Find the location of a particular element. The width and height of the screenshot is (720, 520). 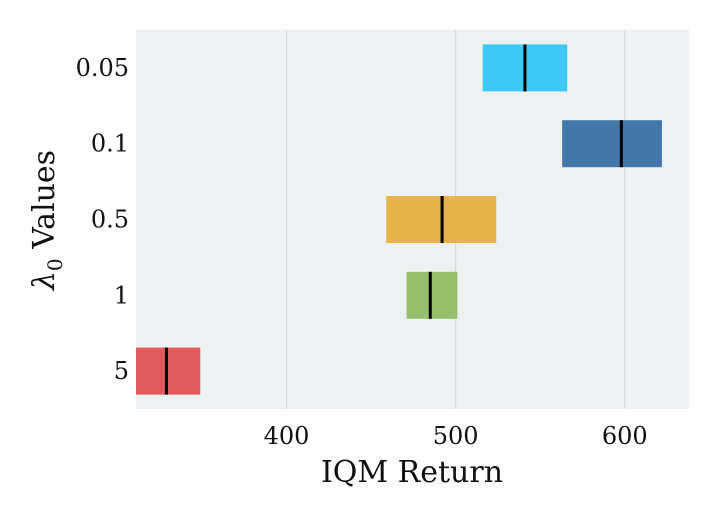

y-tick-label-5: 5 is located at coordinates (121, 371).